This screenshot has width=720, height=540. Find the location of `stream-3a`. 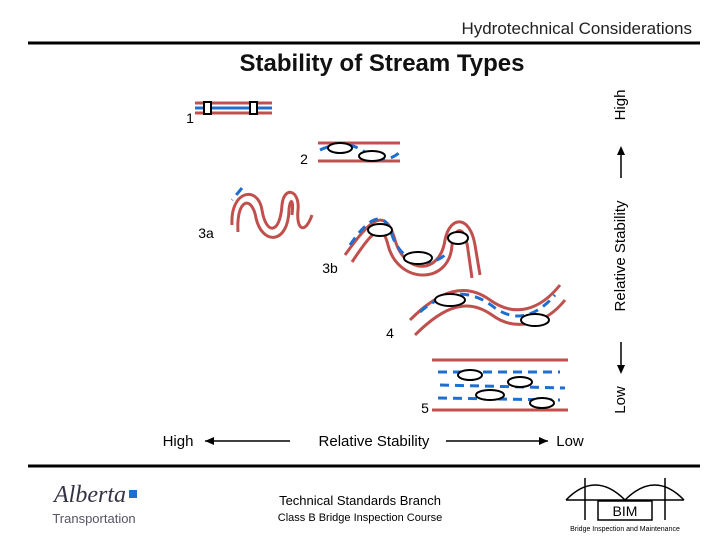

stream-3a is located at coordinates (272, 213).